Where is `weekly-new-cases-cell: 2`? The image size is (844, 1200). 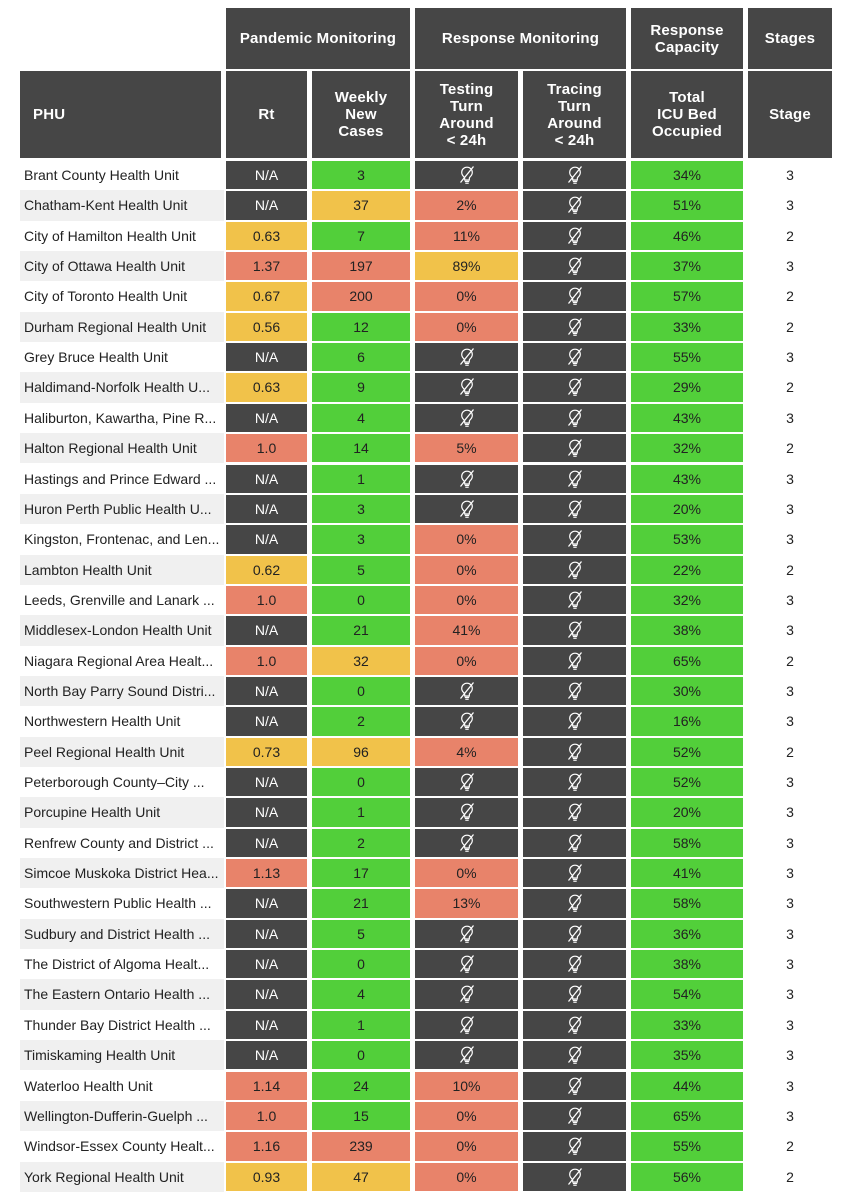 weekly-new-cases-cell: 2 is located at coordinates (361, 721).